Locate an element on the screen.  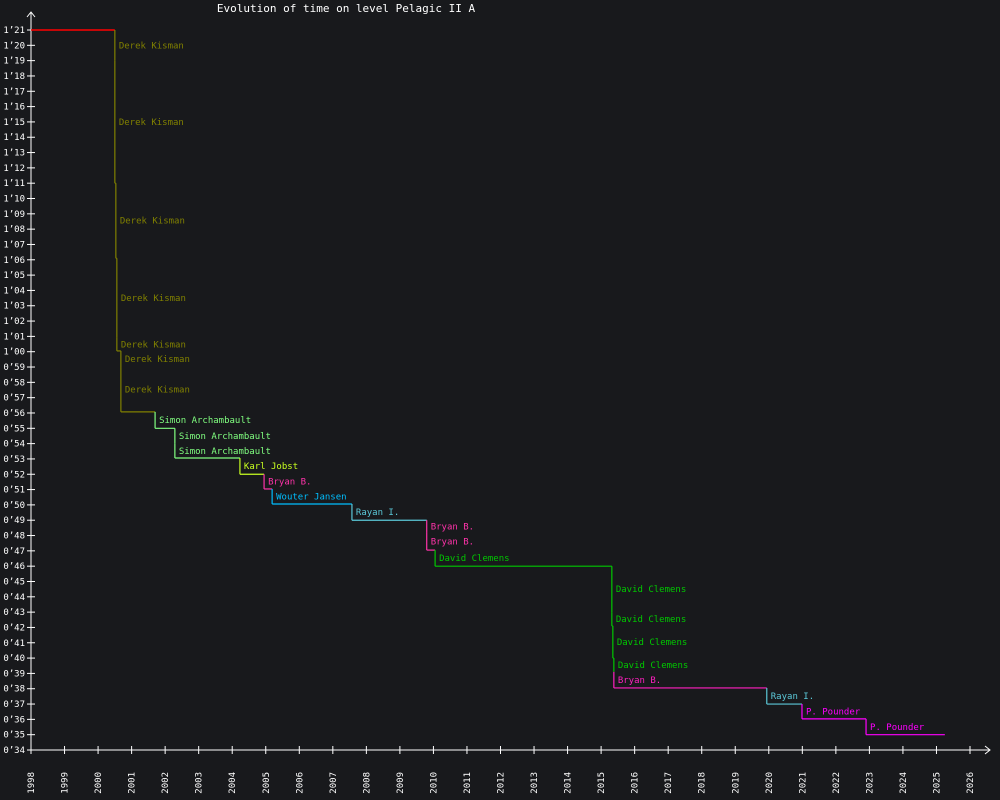
y-tick-label: 1’20 is located at coordinates (14, 46).